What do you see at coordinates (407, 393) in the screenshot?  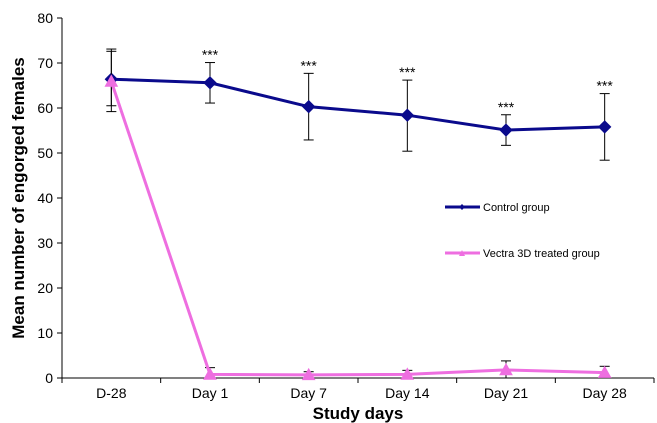 I see `x-tick-label: Day 14` at bounding box center [407, 393].